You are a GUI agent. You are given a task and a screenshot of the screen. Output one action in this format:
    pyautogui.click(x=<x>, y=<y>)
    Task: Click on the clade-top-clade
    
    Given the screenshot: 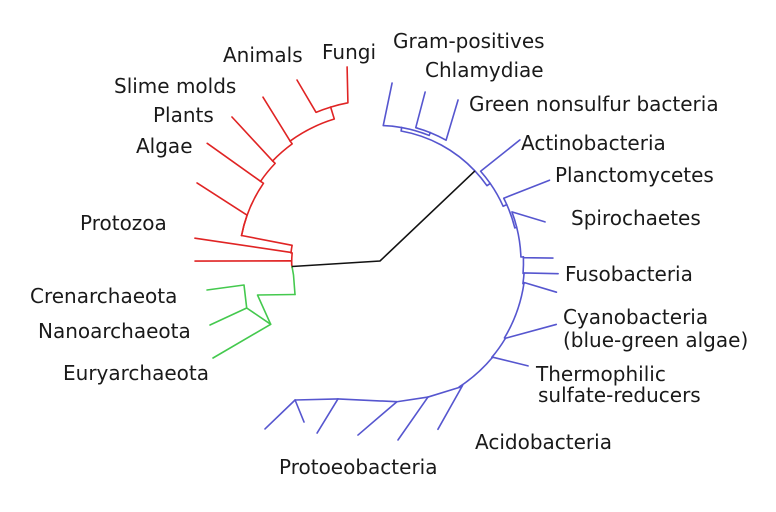 What is the action you would take?
    pyautogui.click(x=438, y=149)
    